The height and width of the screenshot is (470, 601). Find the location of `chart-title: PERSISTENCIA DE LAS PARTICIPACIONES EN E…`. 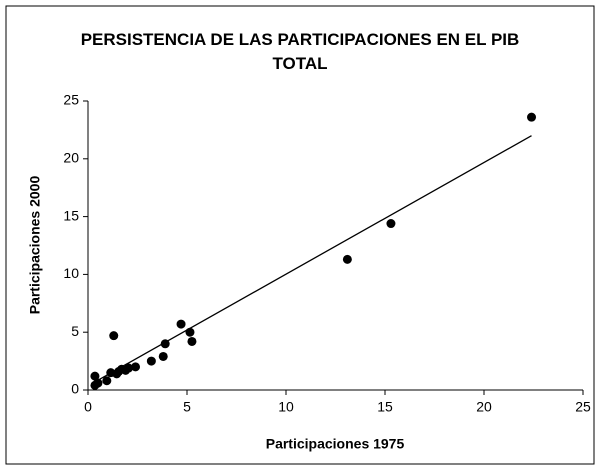

chart-title: PERSISTENCIA DE LAS PARTICIPACIONES EN E… is located at coordinates (300, 51).